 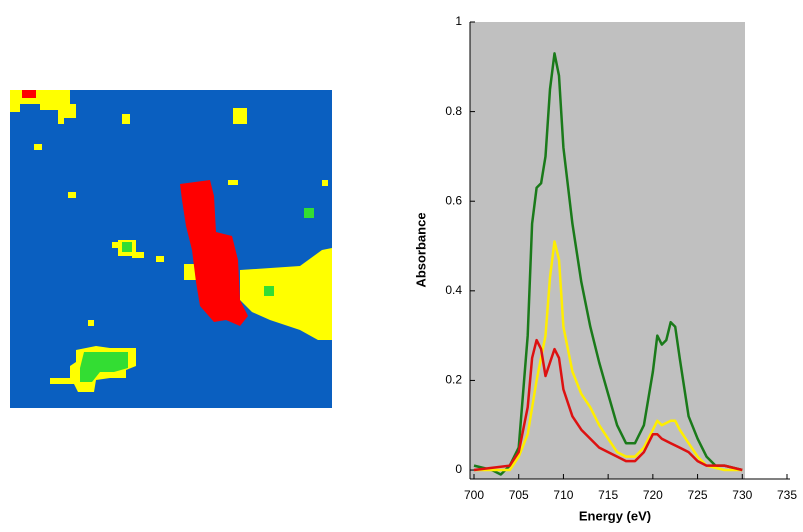 I want to click on y-tick-label: 0.4, so click(x=453, y=290).